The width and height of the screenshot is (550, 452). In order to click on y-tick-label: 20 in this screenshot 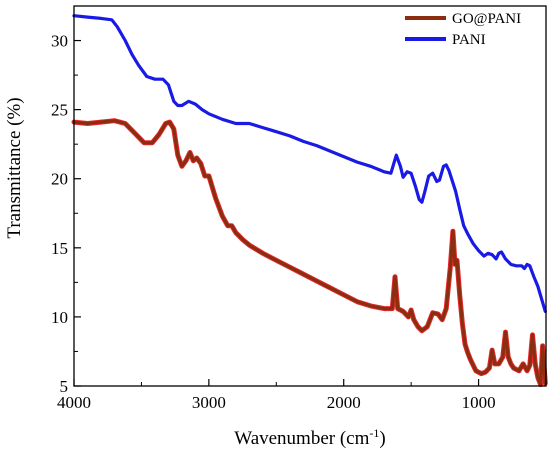, I will do `click(59, 179)`.